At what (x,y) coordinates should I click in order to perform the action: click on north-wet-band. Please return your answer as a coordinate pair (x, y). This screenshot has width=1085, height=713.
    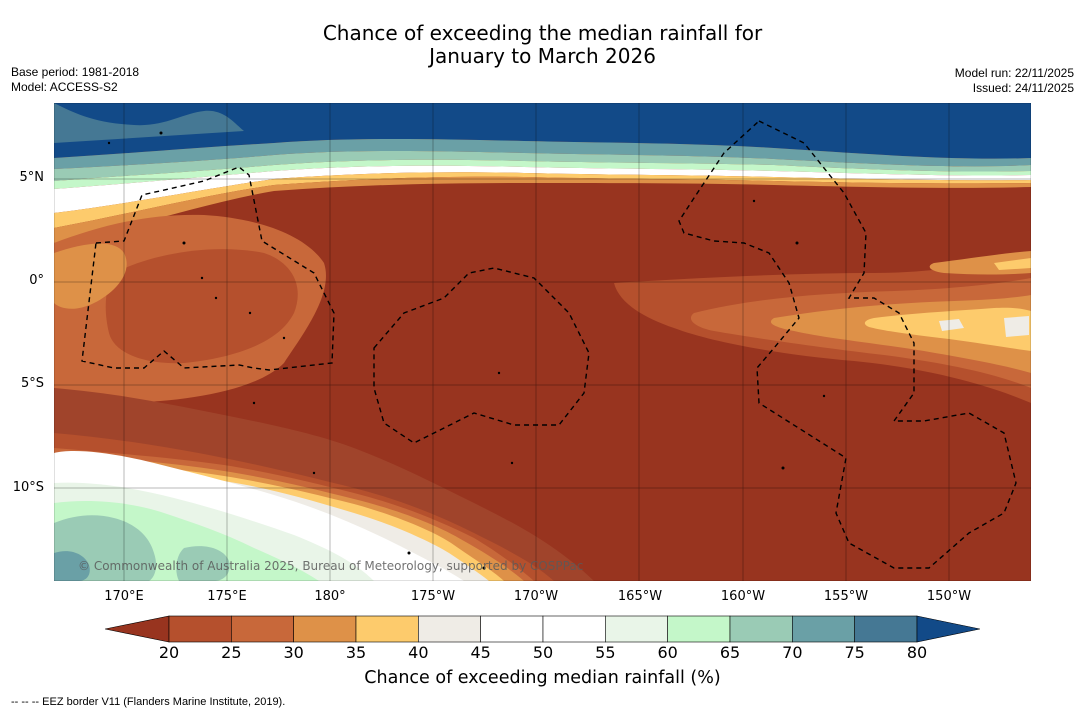
    Looking at the image, I should click on (542, 131).